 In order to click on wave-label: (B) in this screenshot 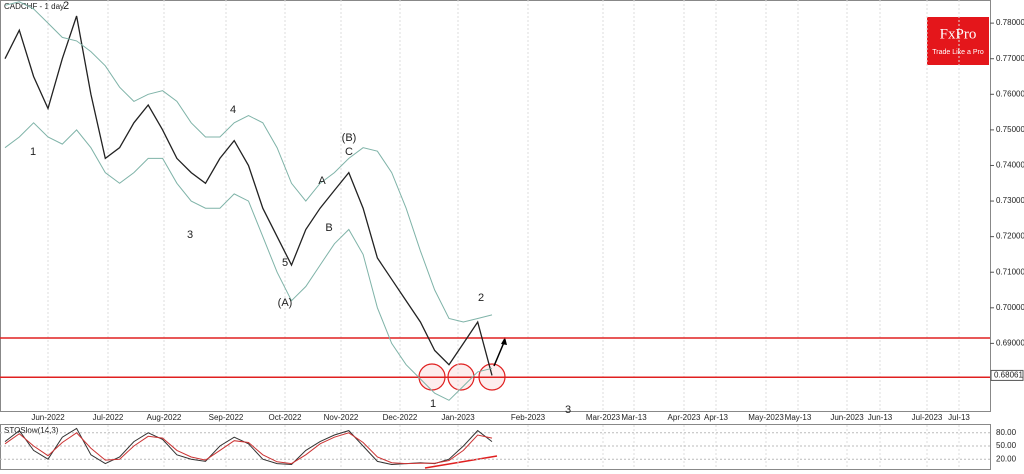, I will do `click(349, 138)`.